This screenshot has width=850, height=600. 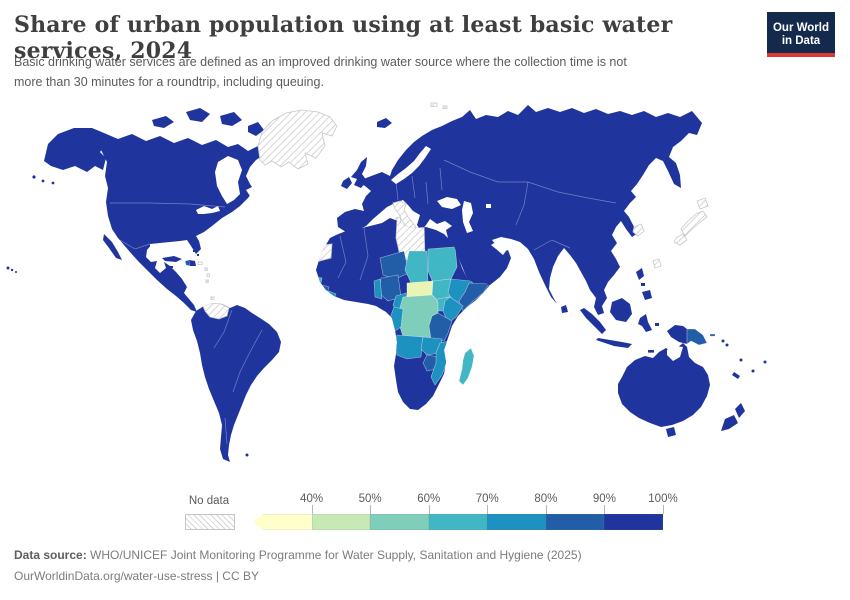 What do you see at coordinates (522, 203) in the screenshot?
I see `border-central-asia` at bounding box center [522, 203].